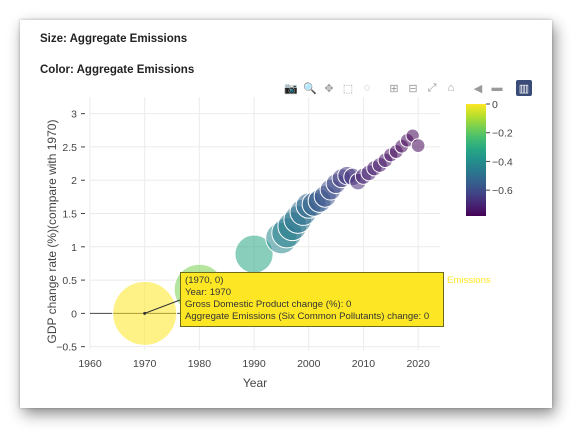 This screenshot has width=573, height=432. What do you see at coordinates (476, 160) in the screenshot?
I see `colorbar` at bounding box center [476, 160].